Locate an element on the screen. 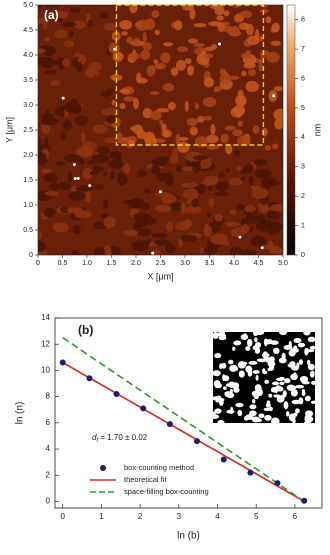  y-tick-label: 2.5 is located at coordinates (28, 130).